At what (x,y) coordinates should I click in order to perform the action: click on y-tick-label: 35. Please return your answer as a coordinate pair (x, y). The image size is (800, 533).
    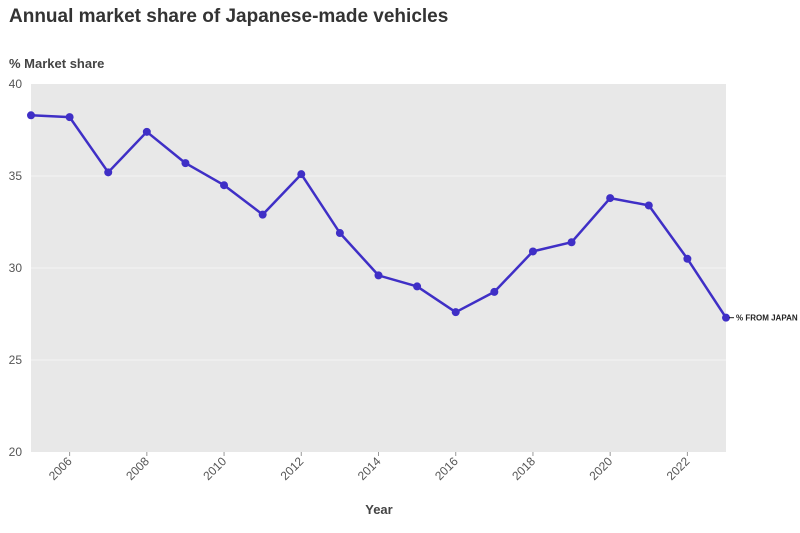
    Looking at the image, I should click on (16, 176).